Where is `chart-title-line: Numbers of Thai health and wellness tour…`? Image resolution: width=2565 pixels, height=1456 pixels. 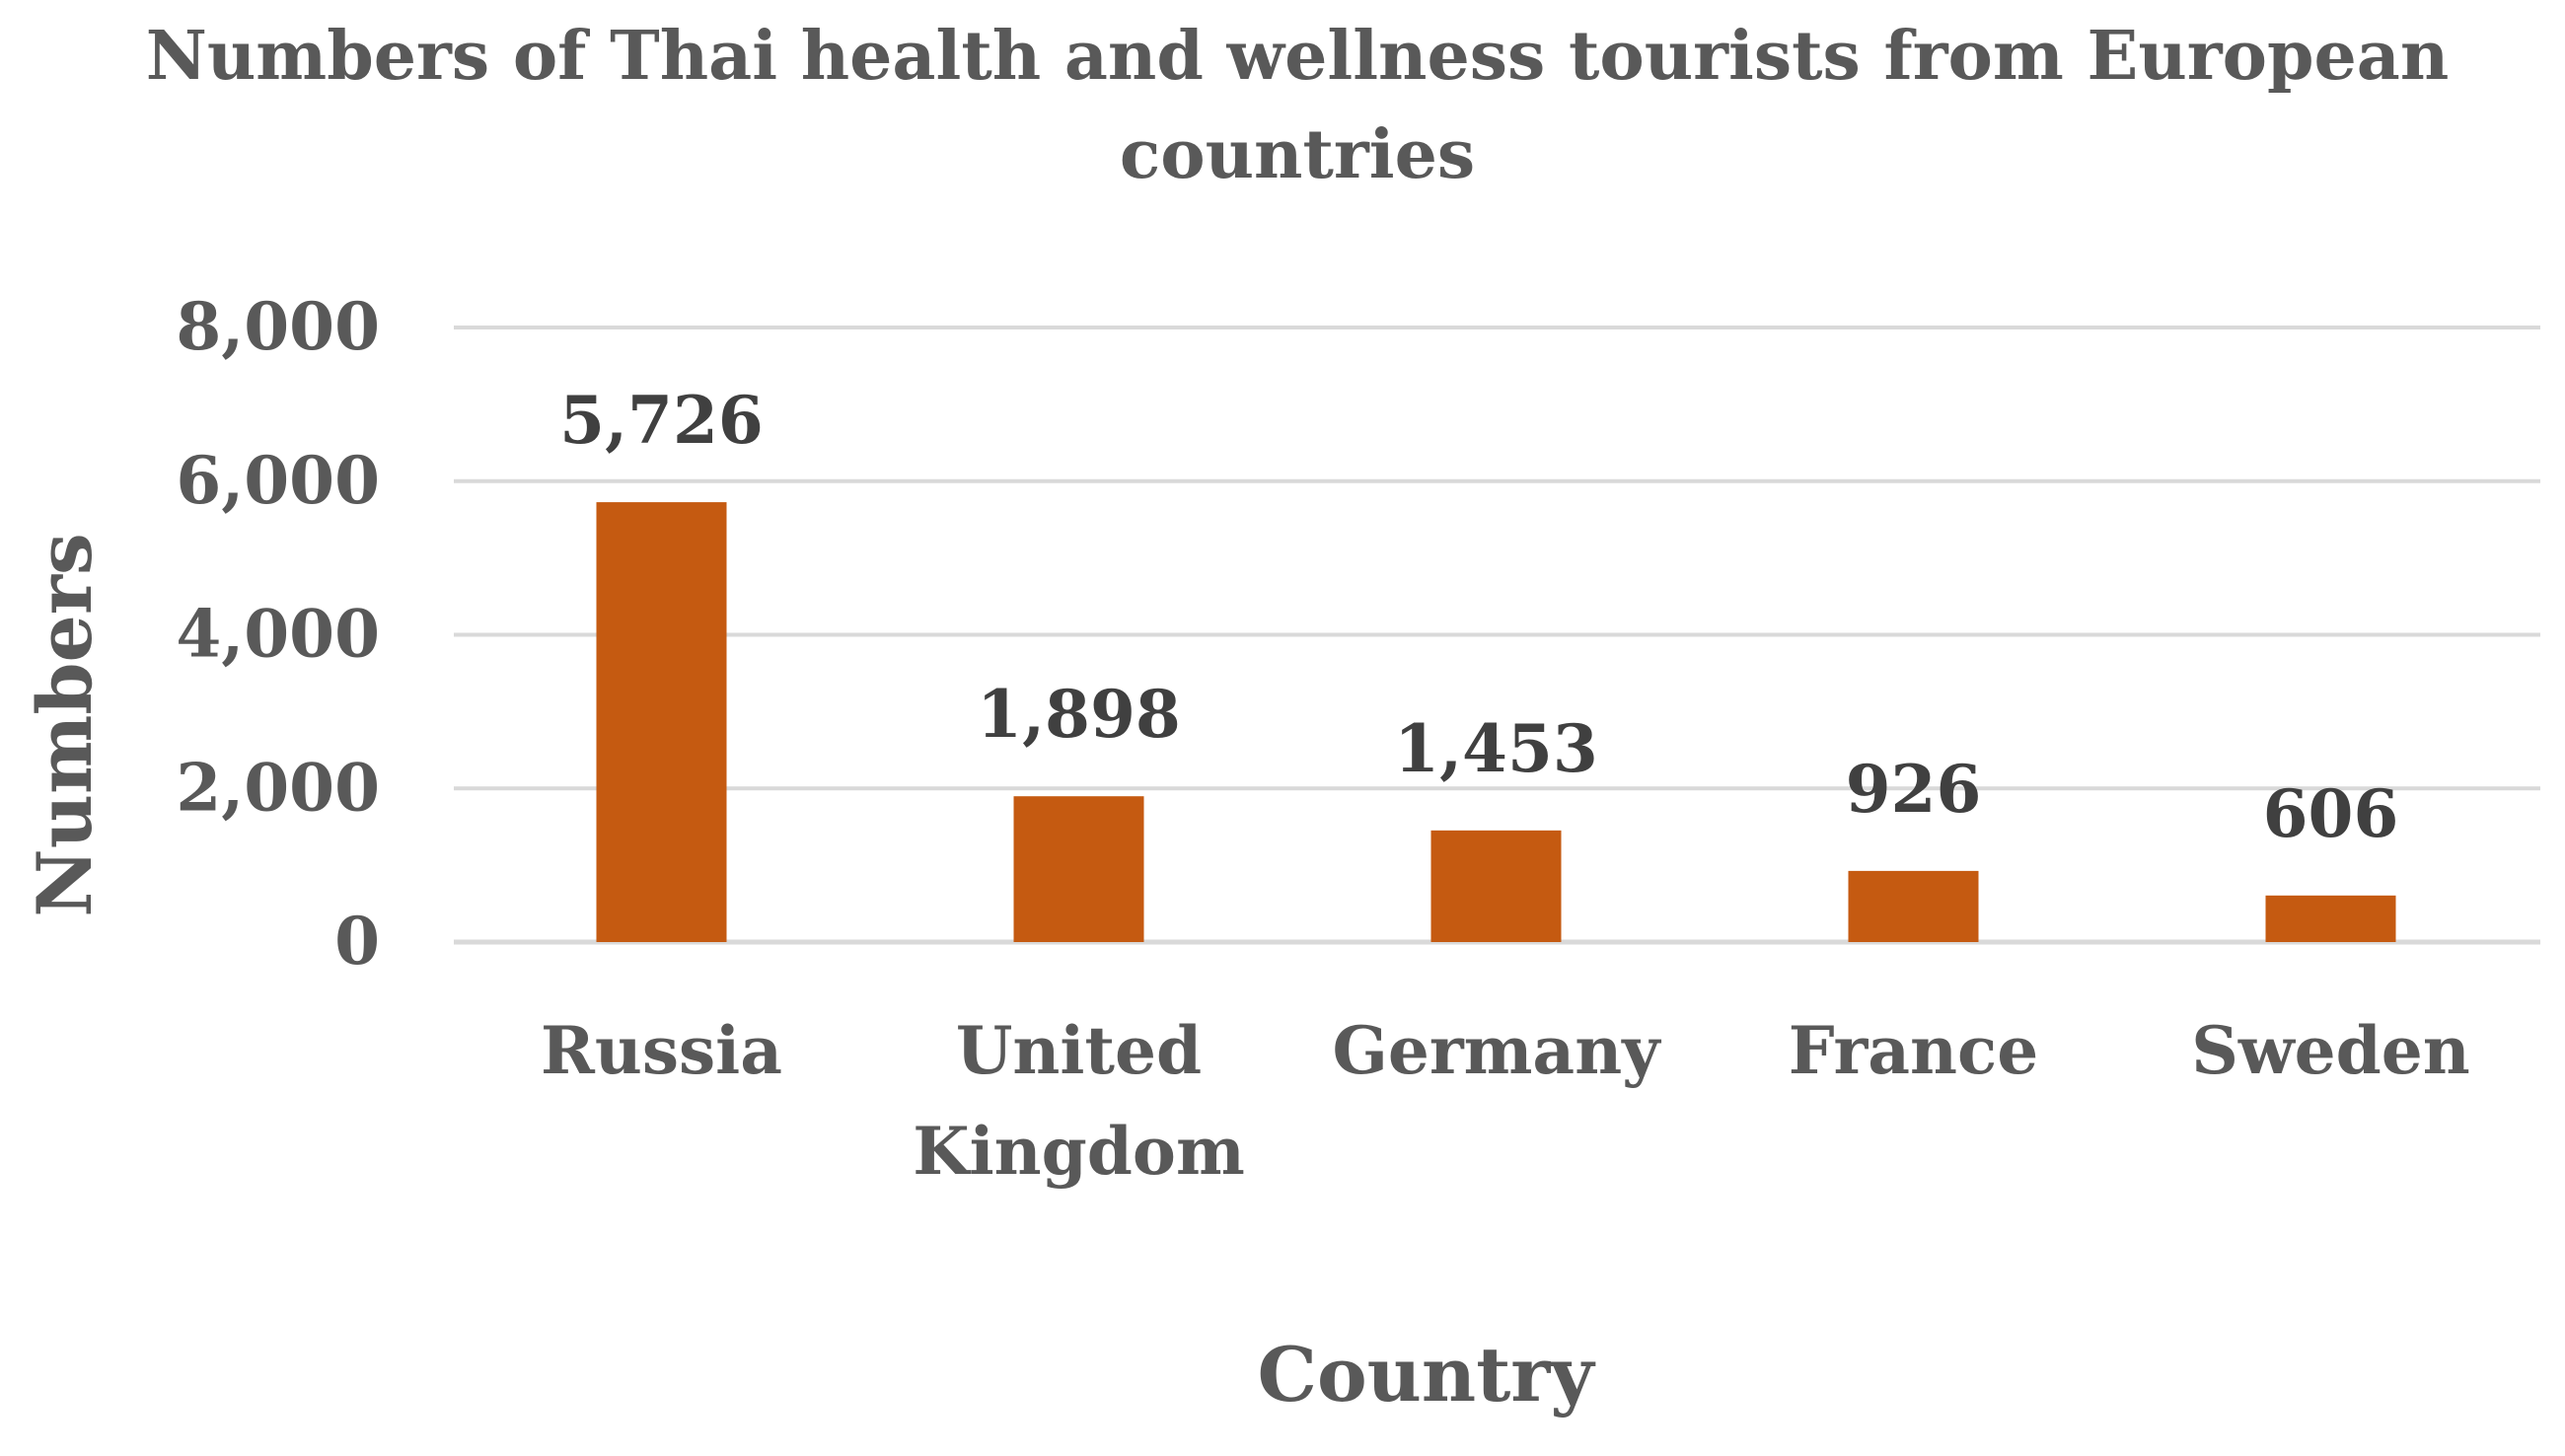
chart-title-line: Numbers of Thai health and wellness tour… is located at coordinates (1298, 56).